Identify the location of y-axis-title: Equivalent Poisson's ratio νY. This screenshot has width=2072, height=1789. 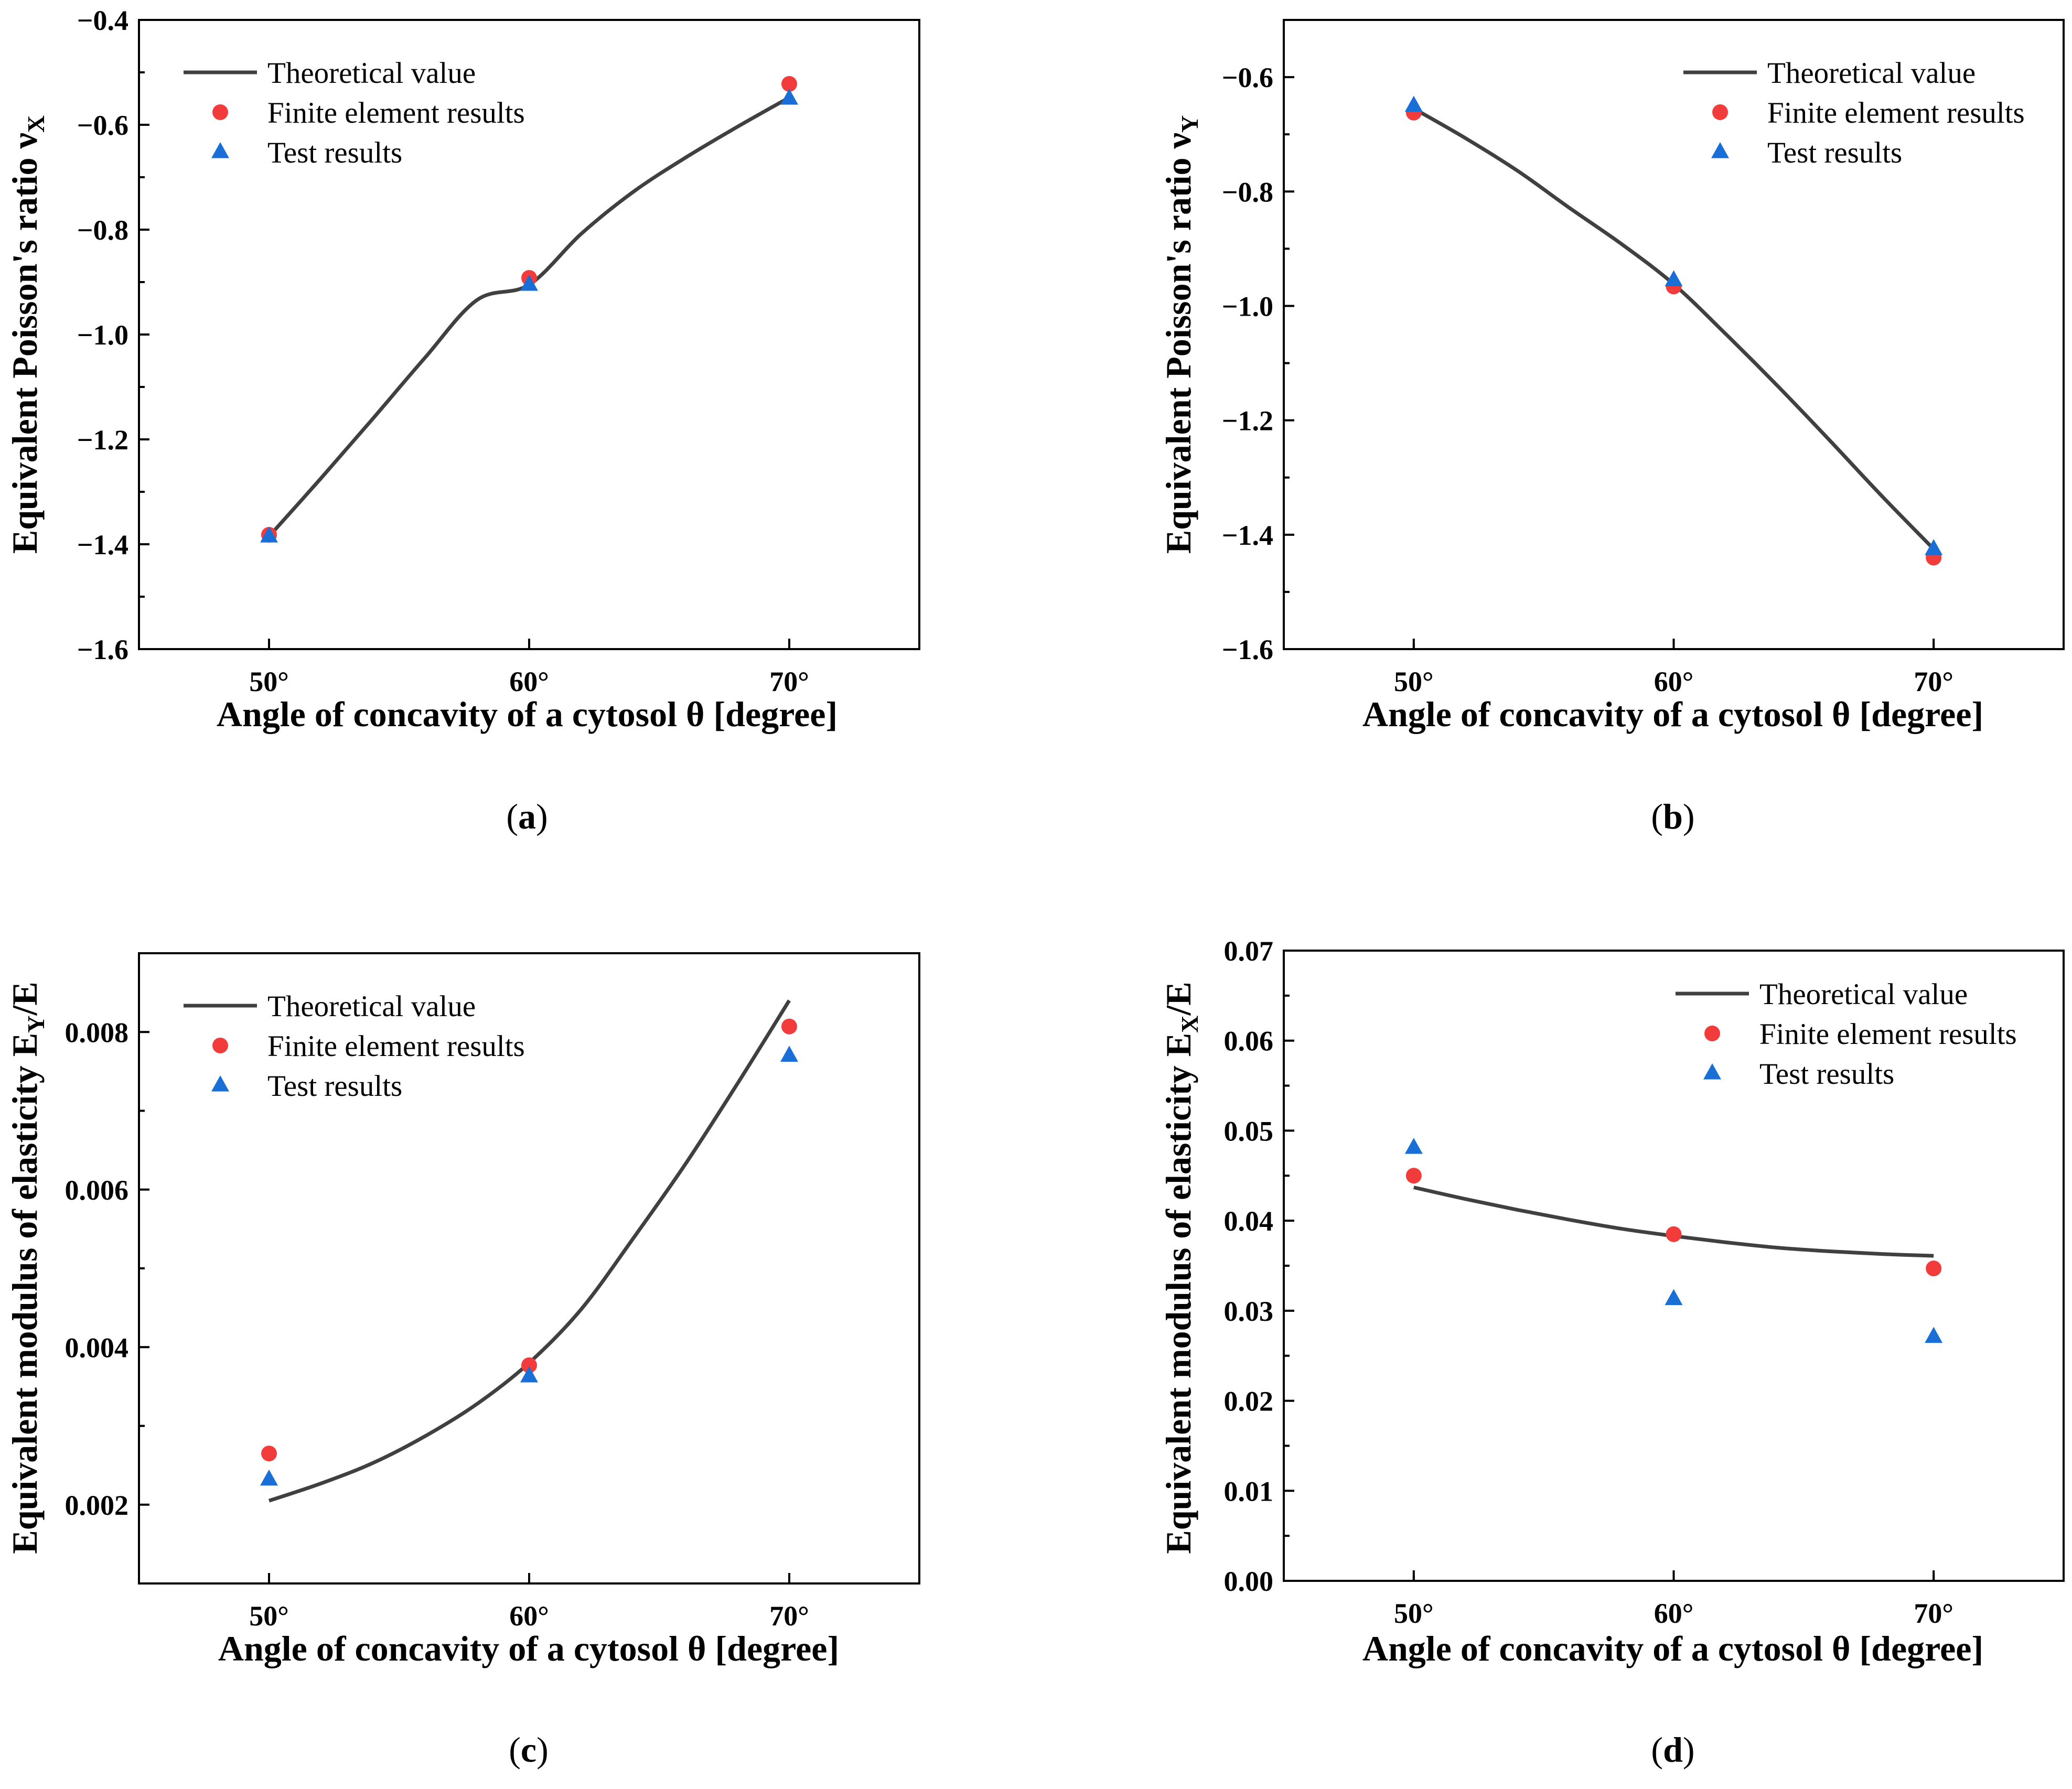
(1181, 334).